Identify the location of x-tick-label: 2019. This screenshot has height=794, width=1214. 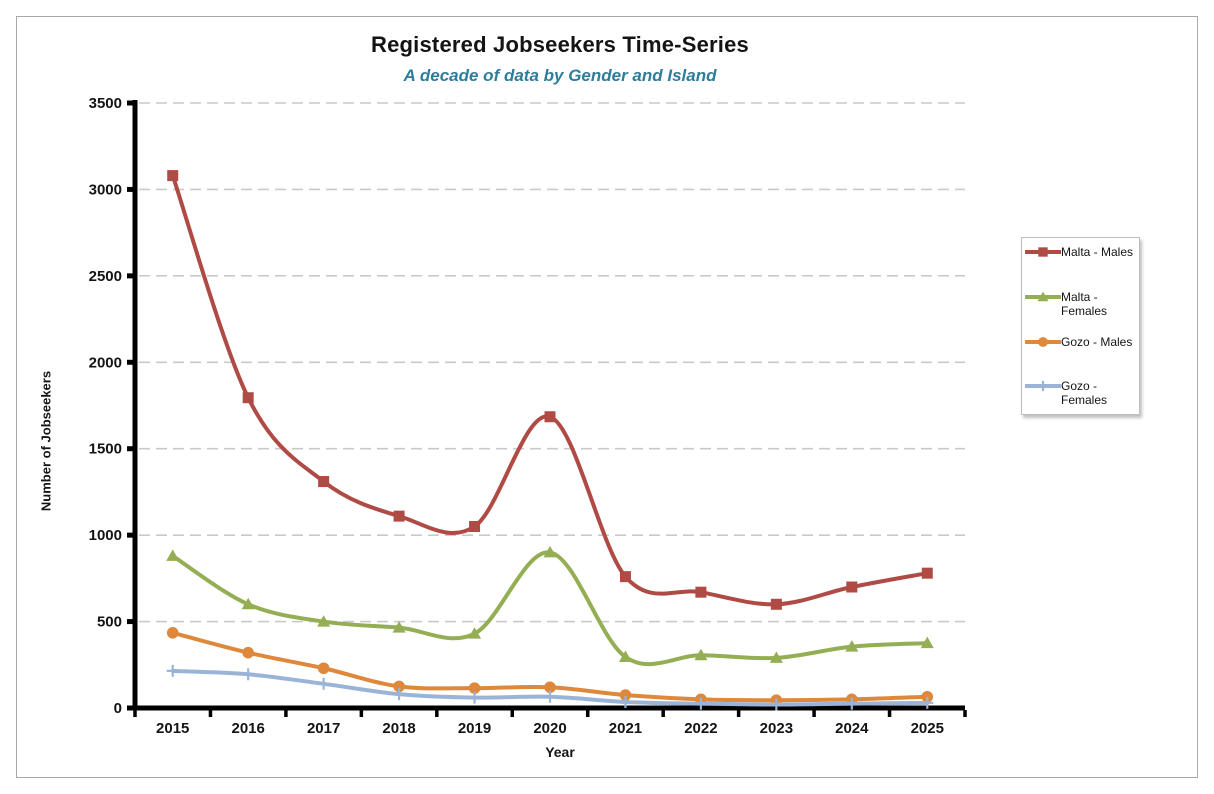
(474, 728).